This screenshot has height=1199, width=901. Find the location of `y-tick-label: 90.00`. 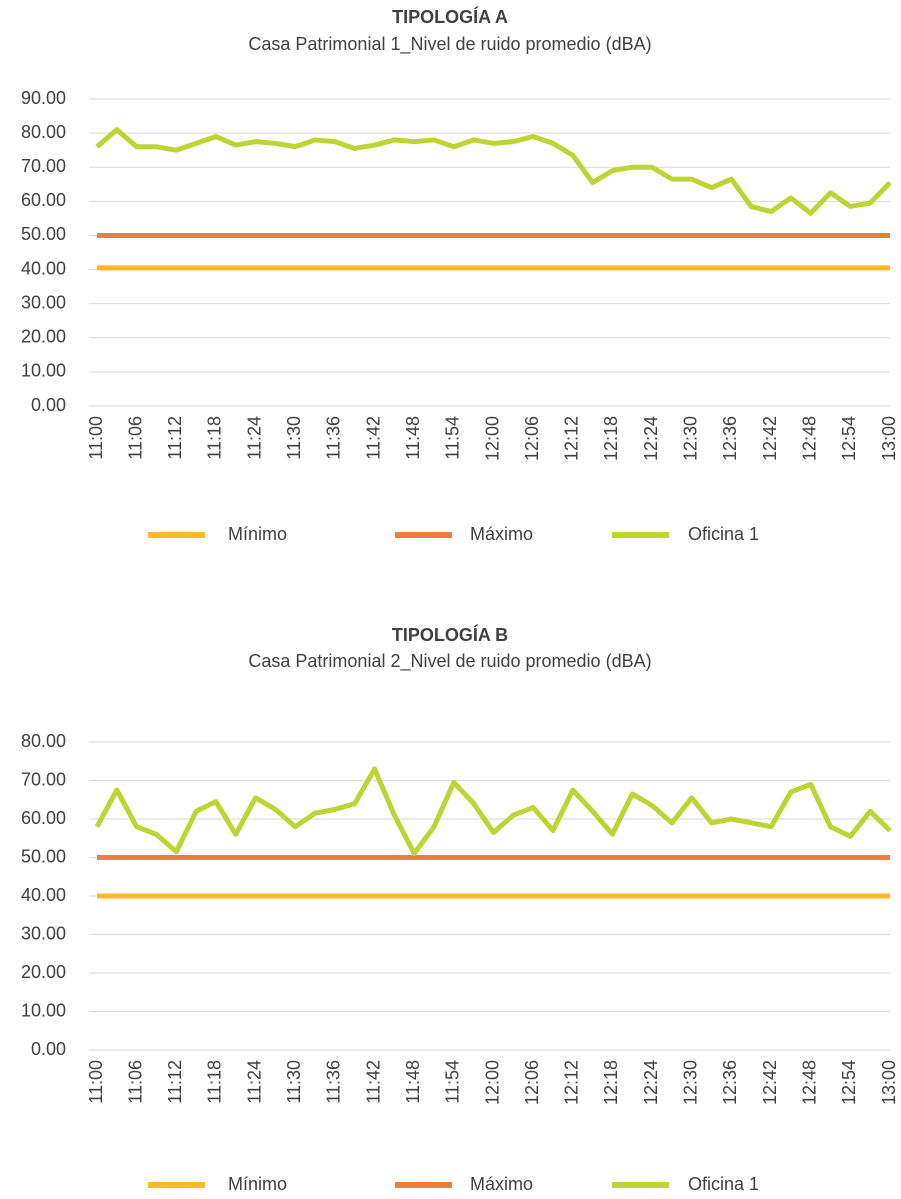

y-tick-label: 90.00 is located at coordinates (43, 98).